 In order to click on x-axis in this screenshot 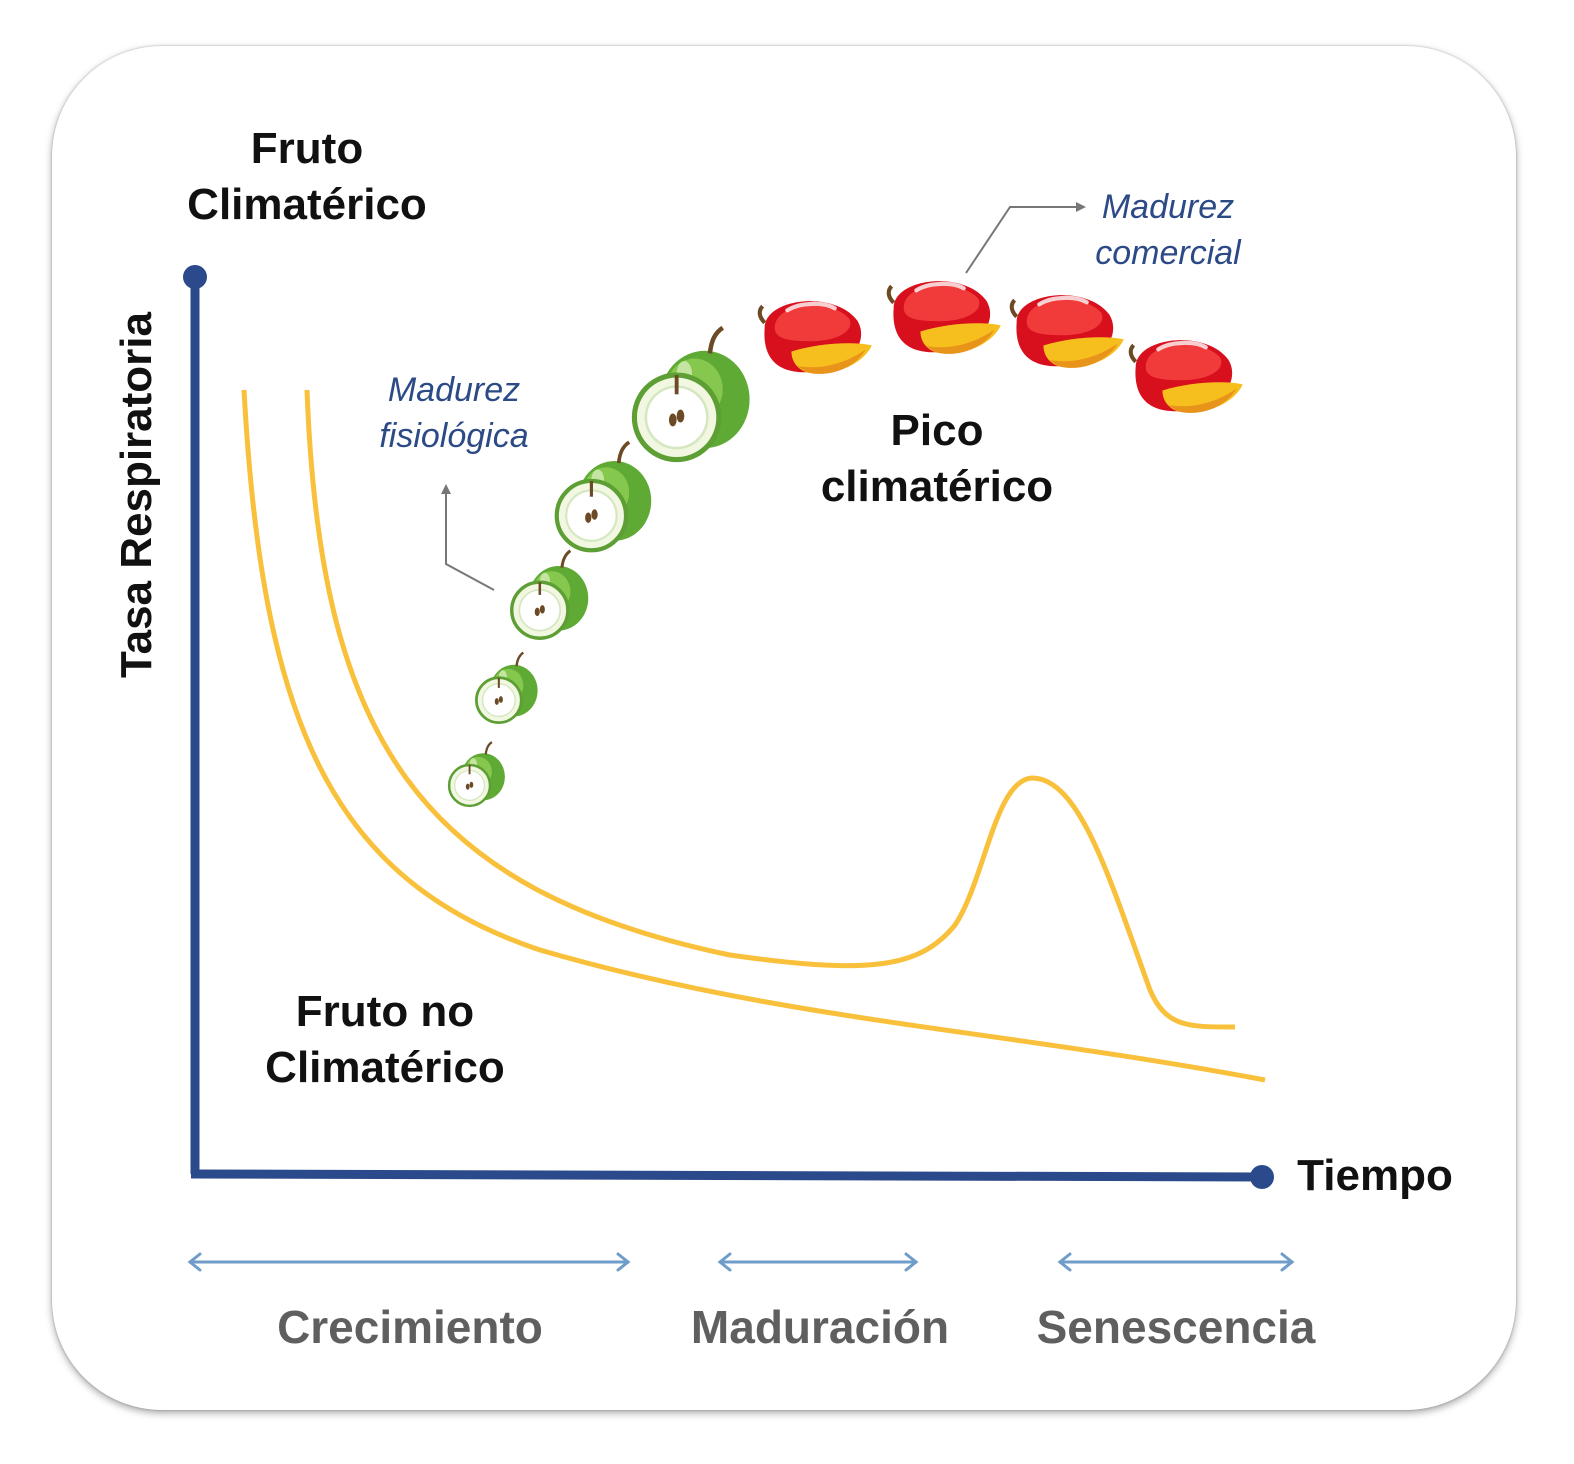, I will do `click(726, 1175)`.